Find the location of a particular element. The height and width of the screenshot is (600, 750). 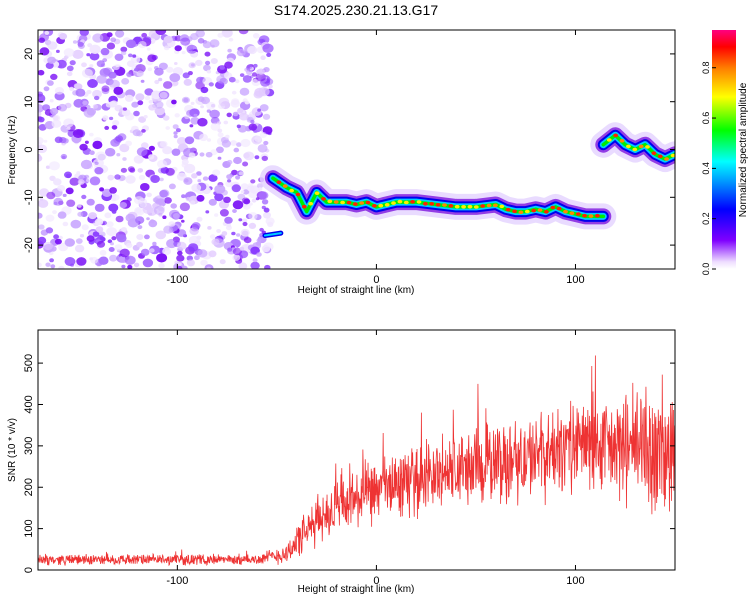

snr-y-tick-label: 100 is located at coordinates (29, 528).